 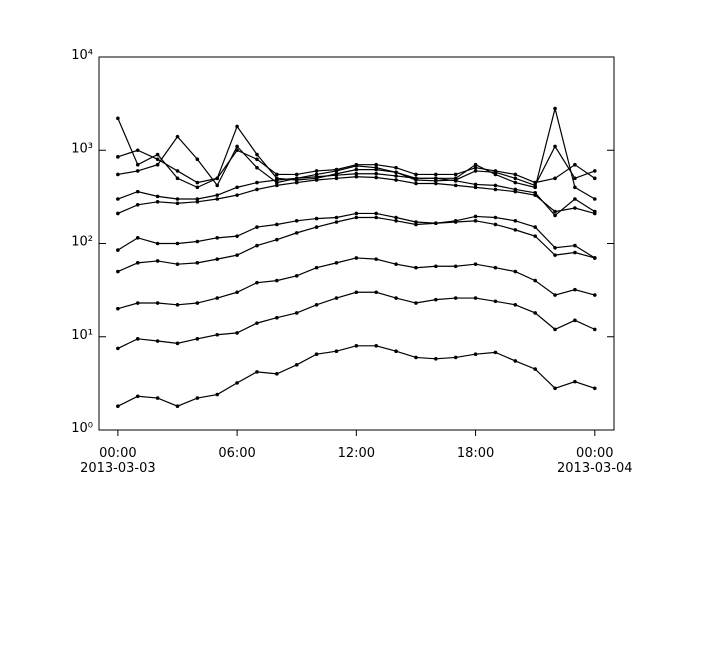 What do you see at coordinates (82, 148) in the screenshot?
I see `y-tick-label: 10³` at bounding box center [82, 148].